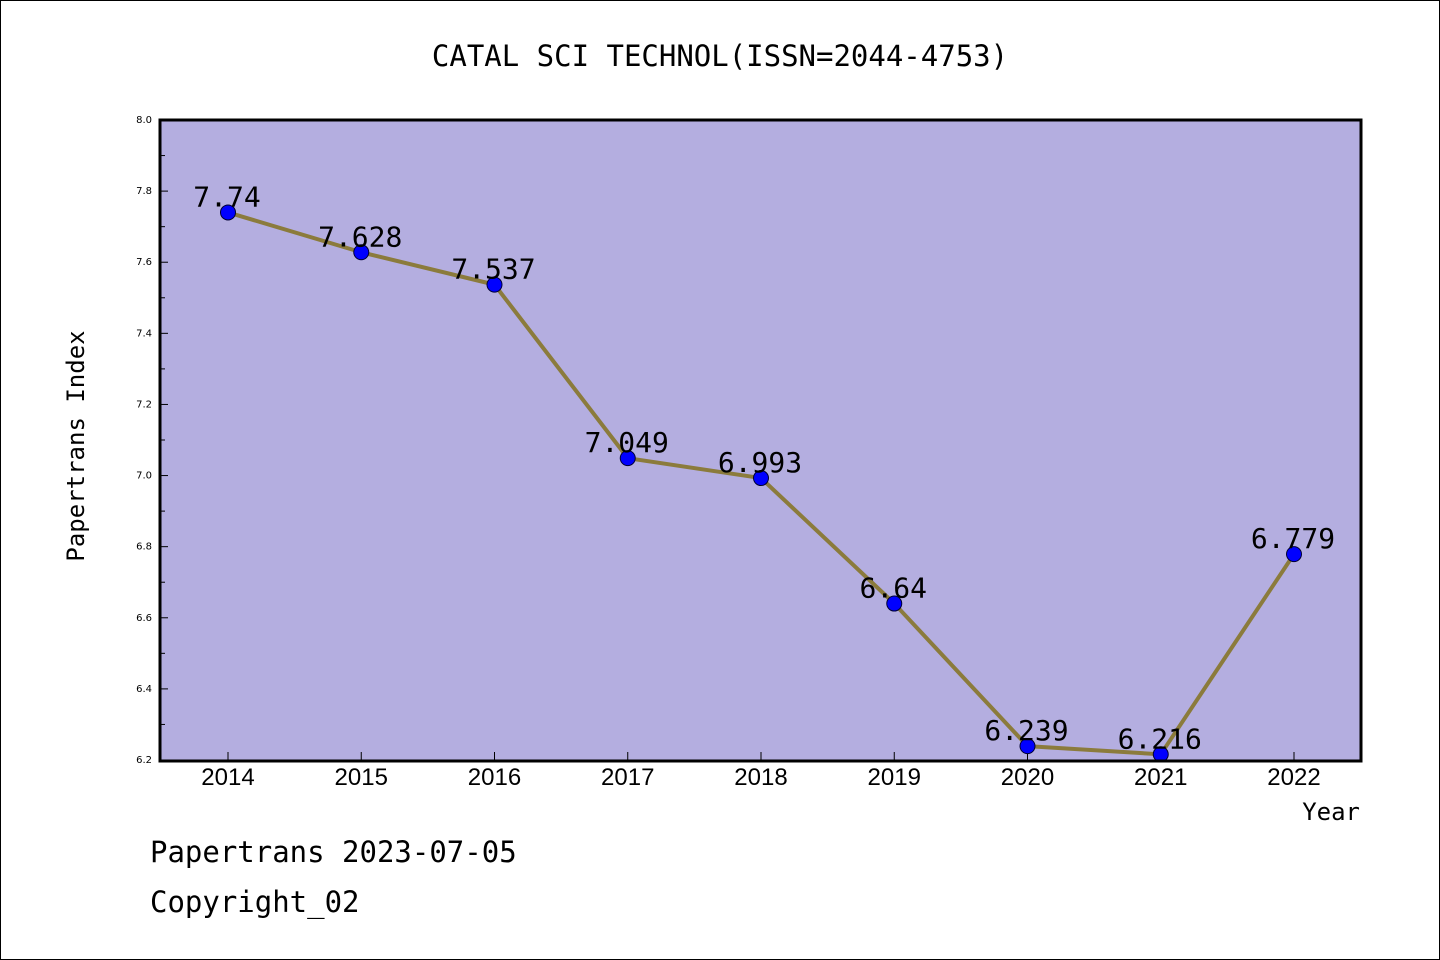 Image resolution: width=1440 pixels, height=960 pixels. I want to click on y-tick-label: 6.8, so click(144, 547).